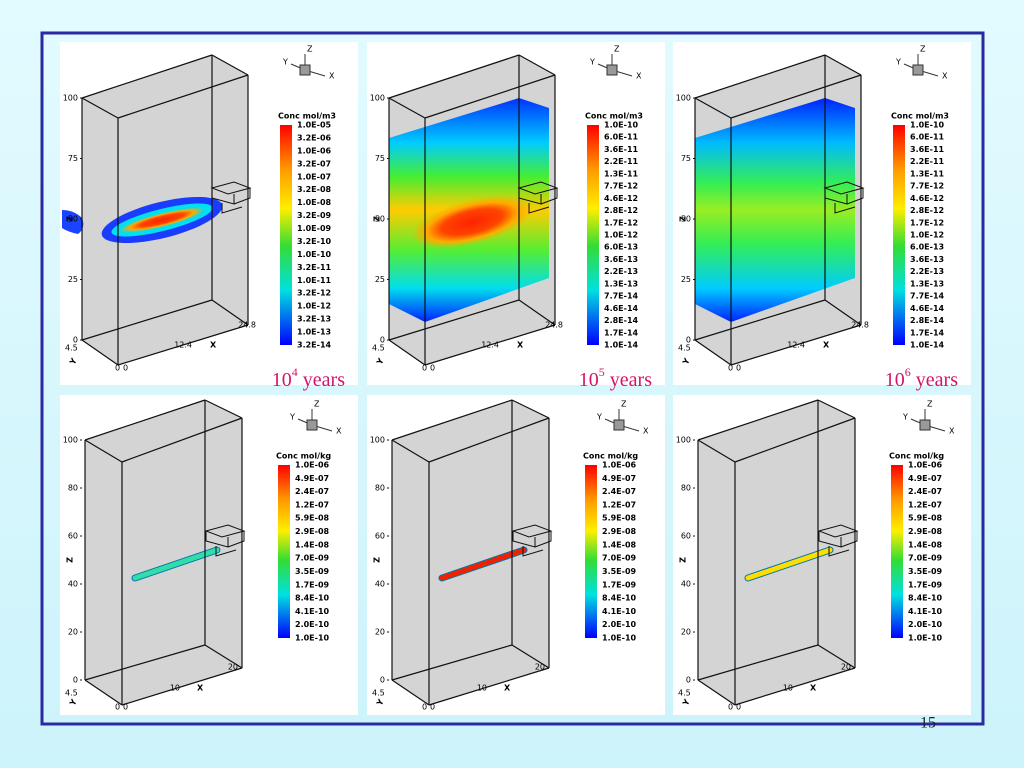  Describe the element at coordinates (602, 372) in the screenshot. I see `caption-exponent: 5` at that location.